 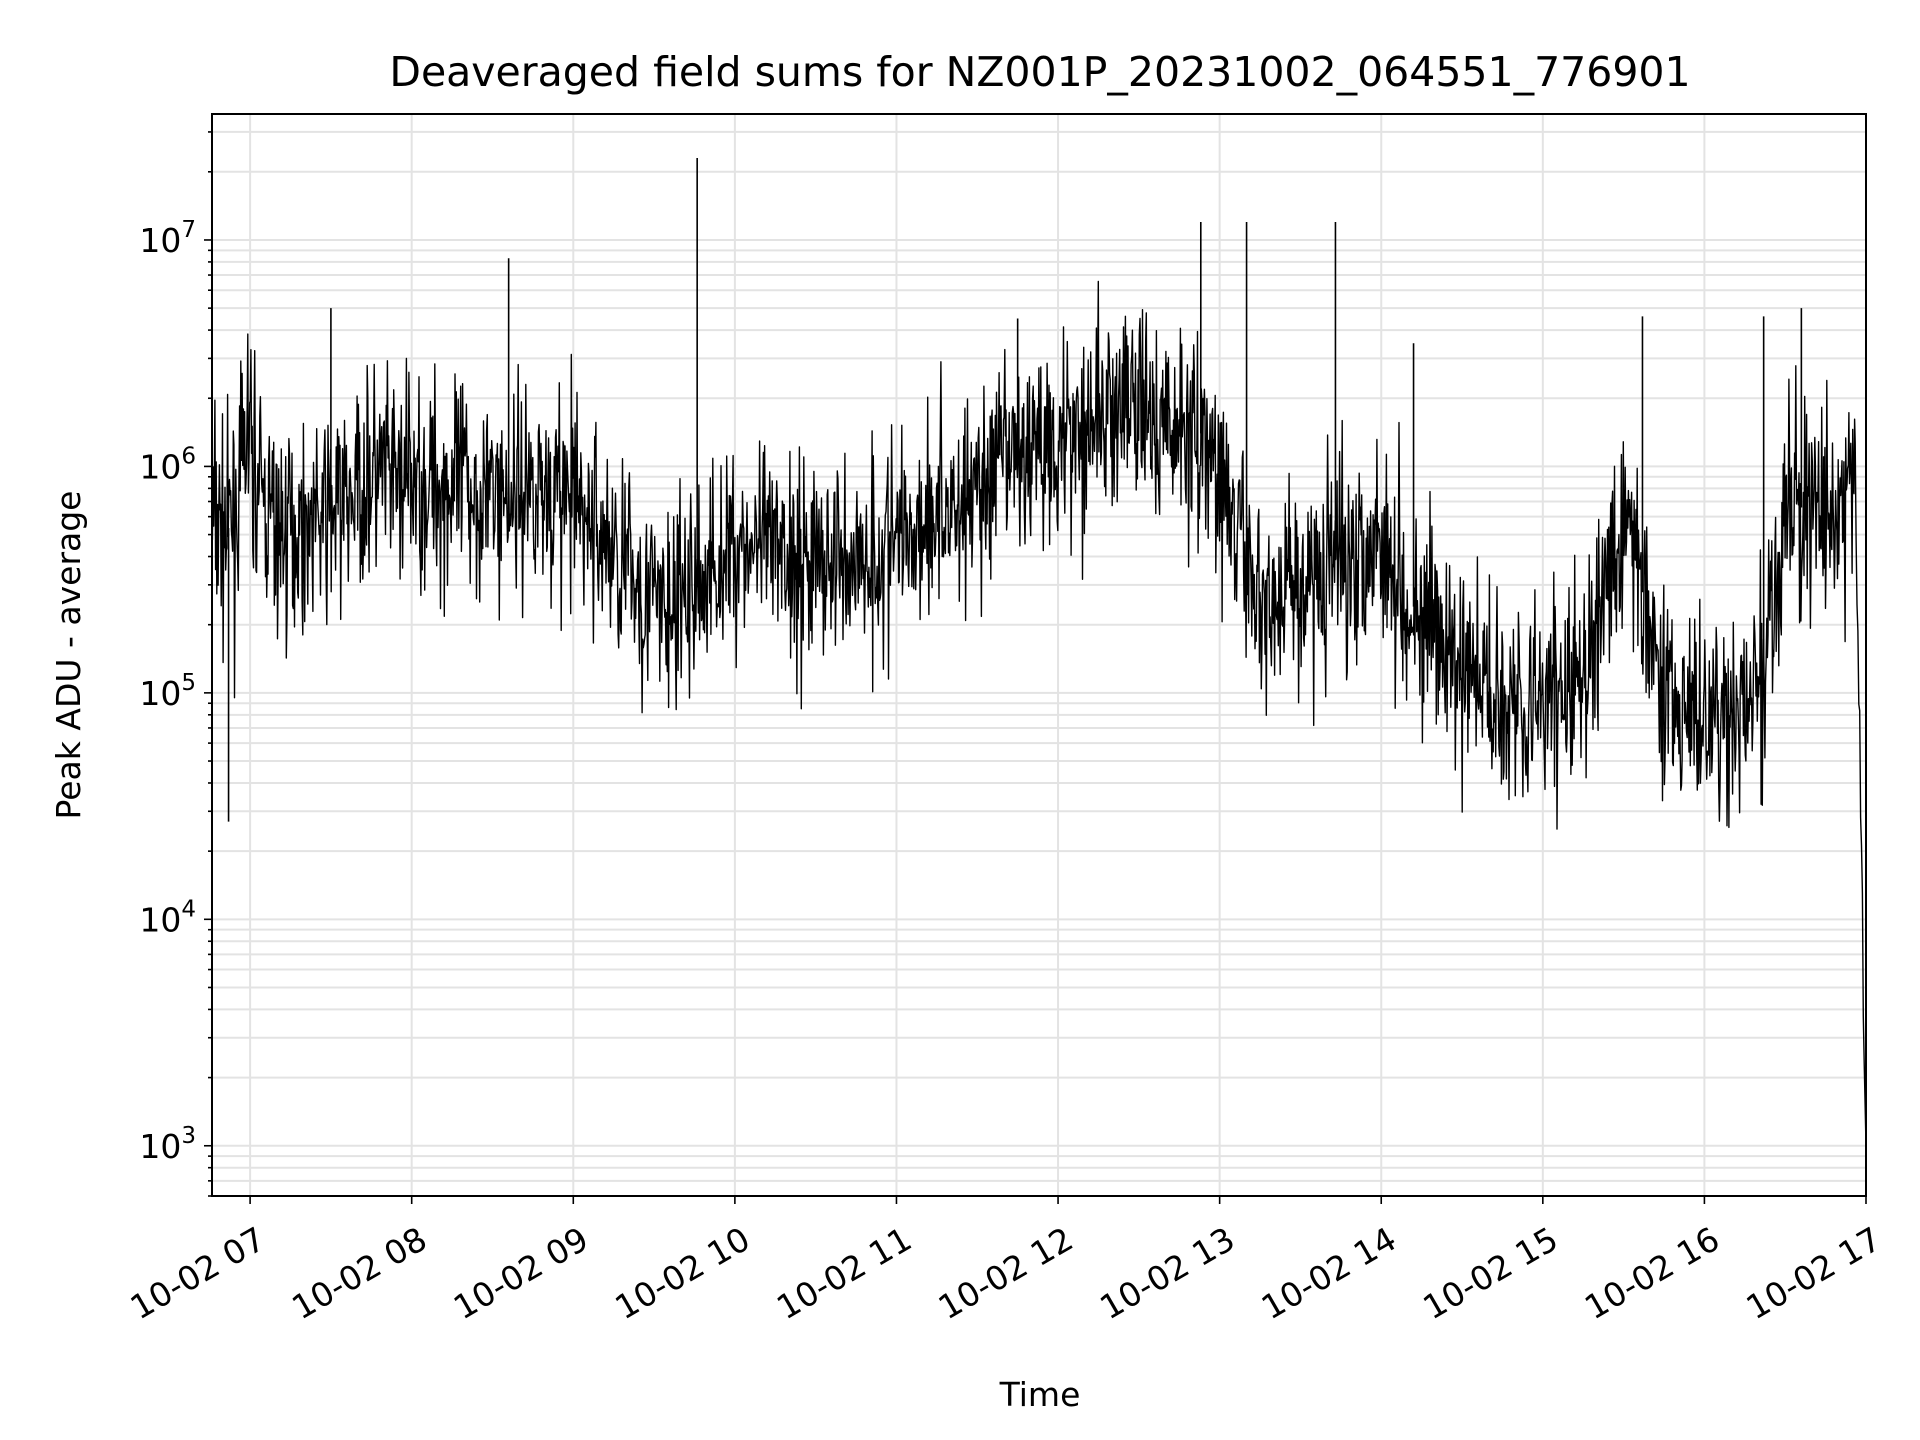 I want to click on y-axis-label: Peak ADU - average, so click(x=68, y=655).